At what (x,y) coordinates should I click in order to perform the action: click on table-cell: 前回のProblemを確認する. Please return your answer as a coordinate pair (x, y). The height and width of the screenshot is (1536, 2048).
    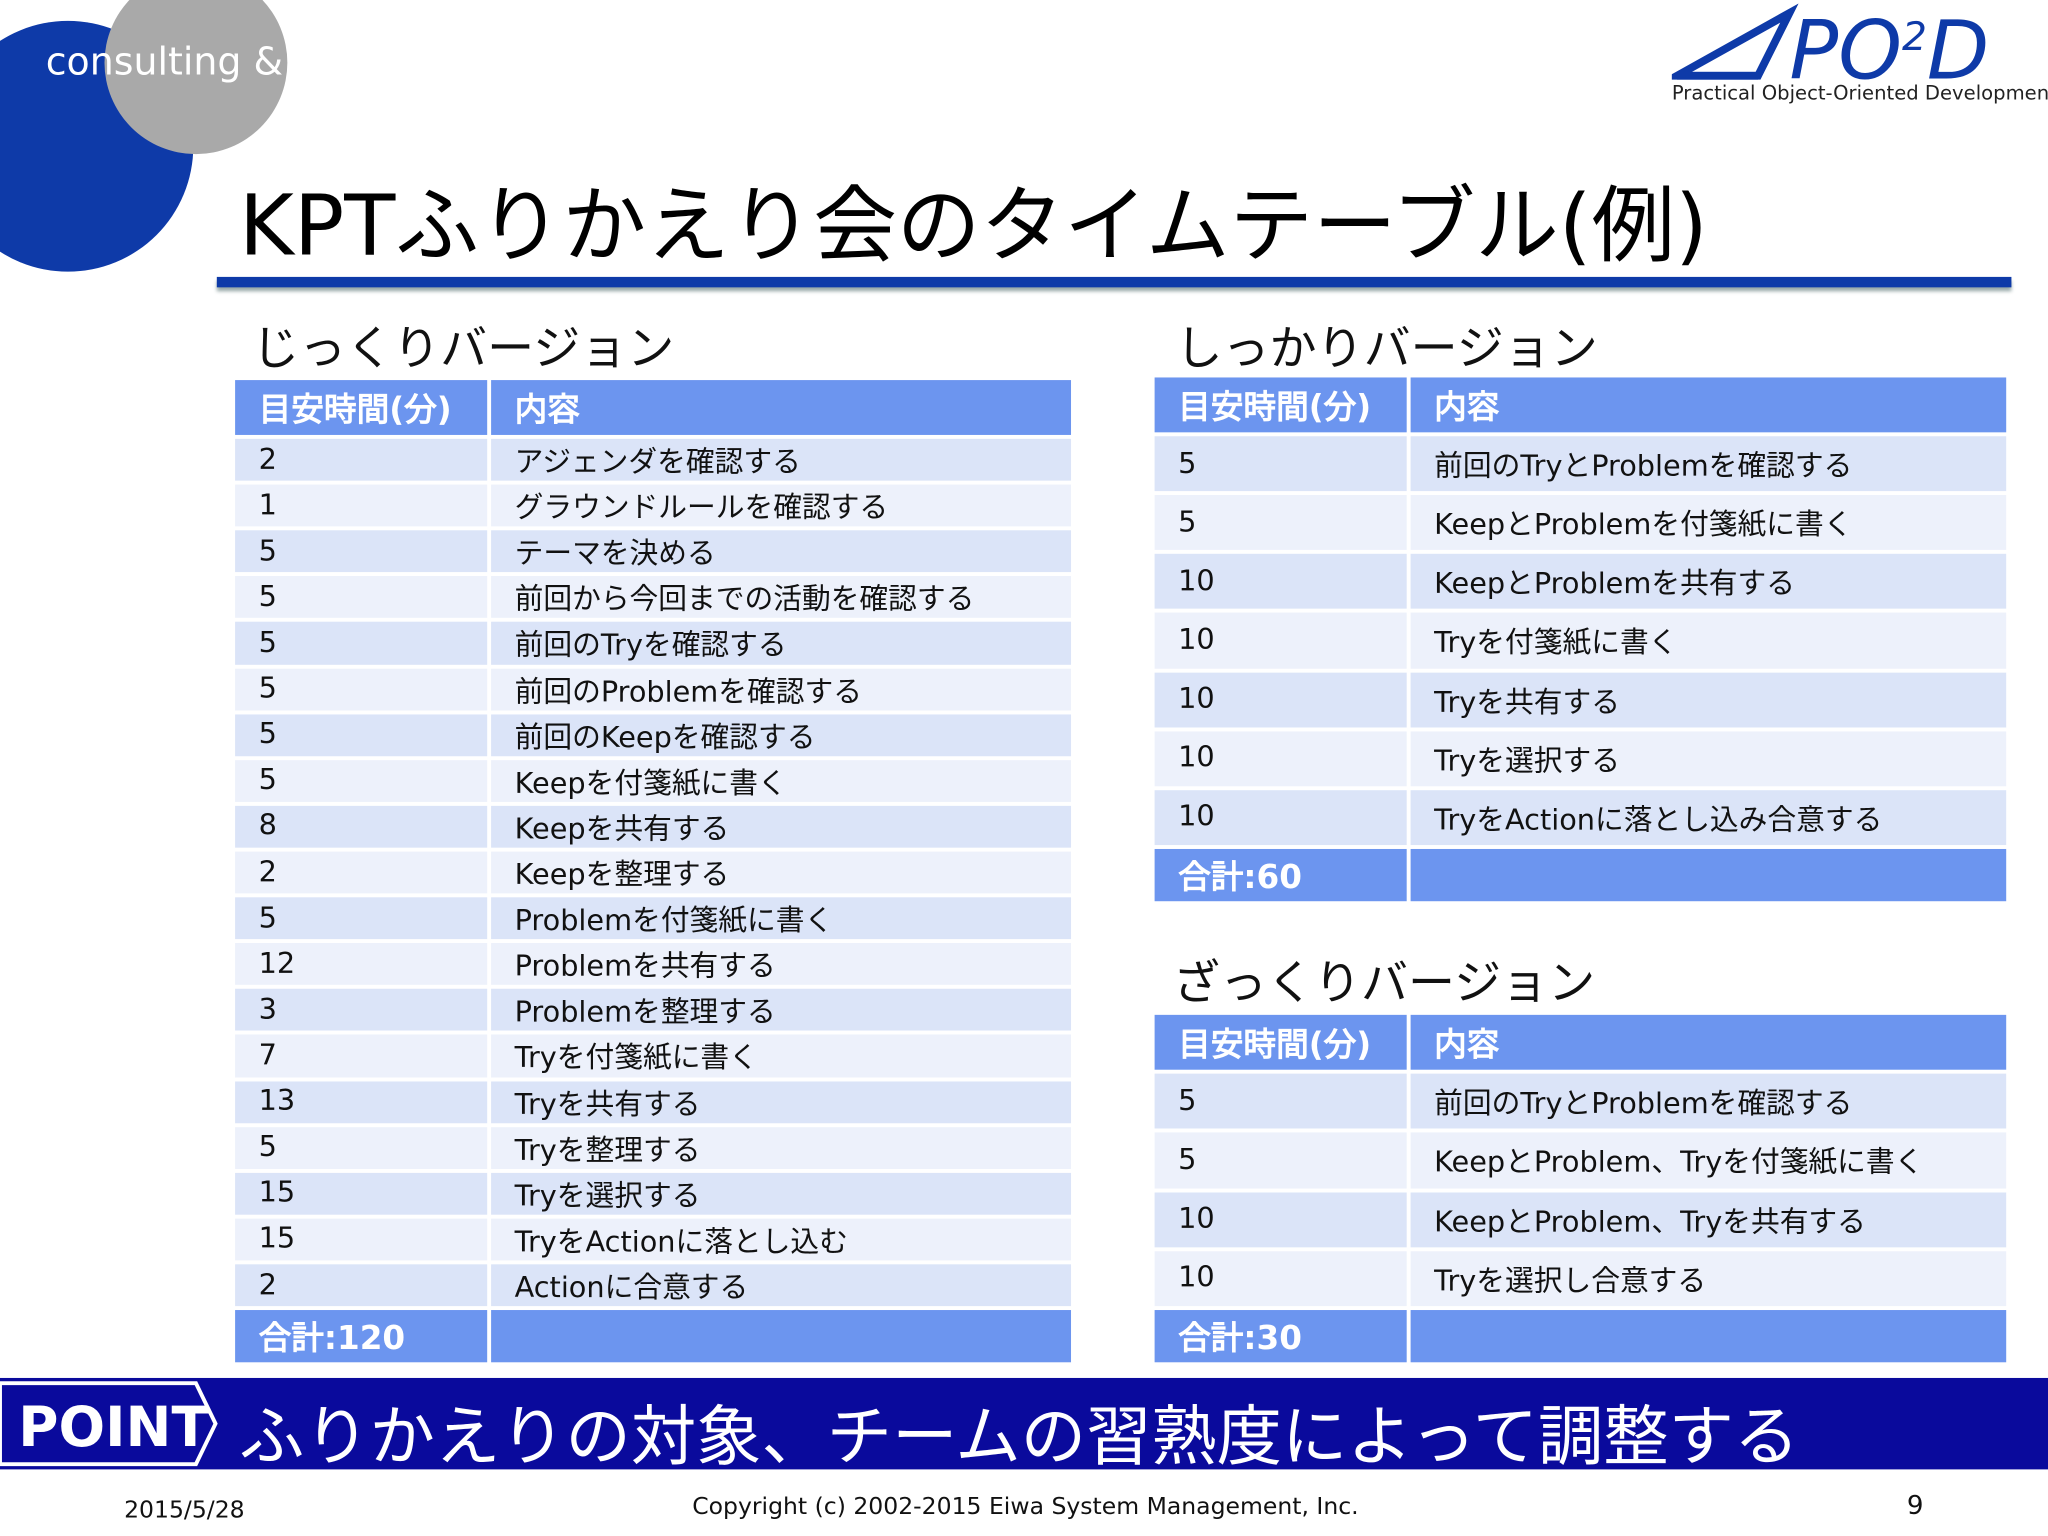
    Looking at the image, I should click on (781, 689).